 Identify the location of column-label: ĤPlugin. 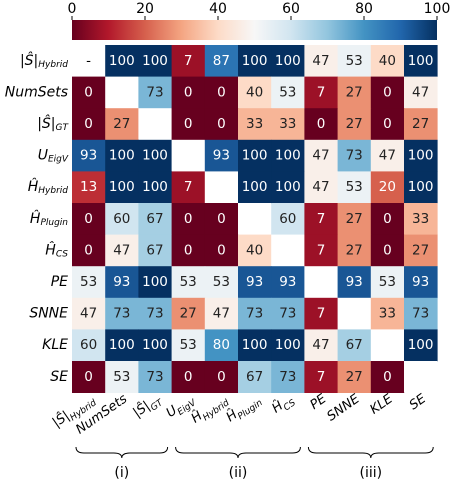
(244, 409).